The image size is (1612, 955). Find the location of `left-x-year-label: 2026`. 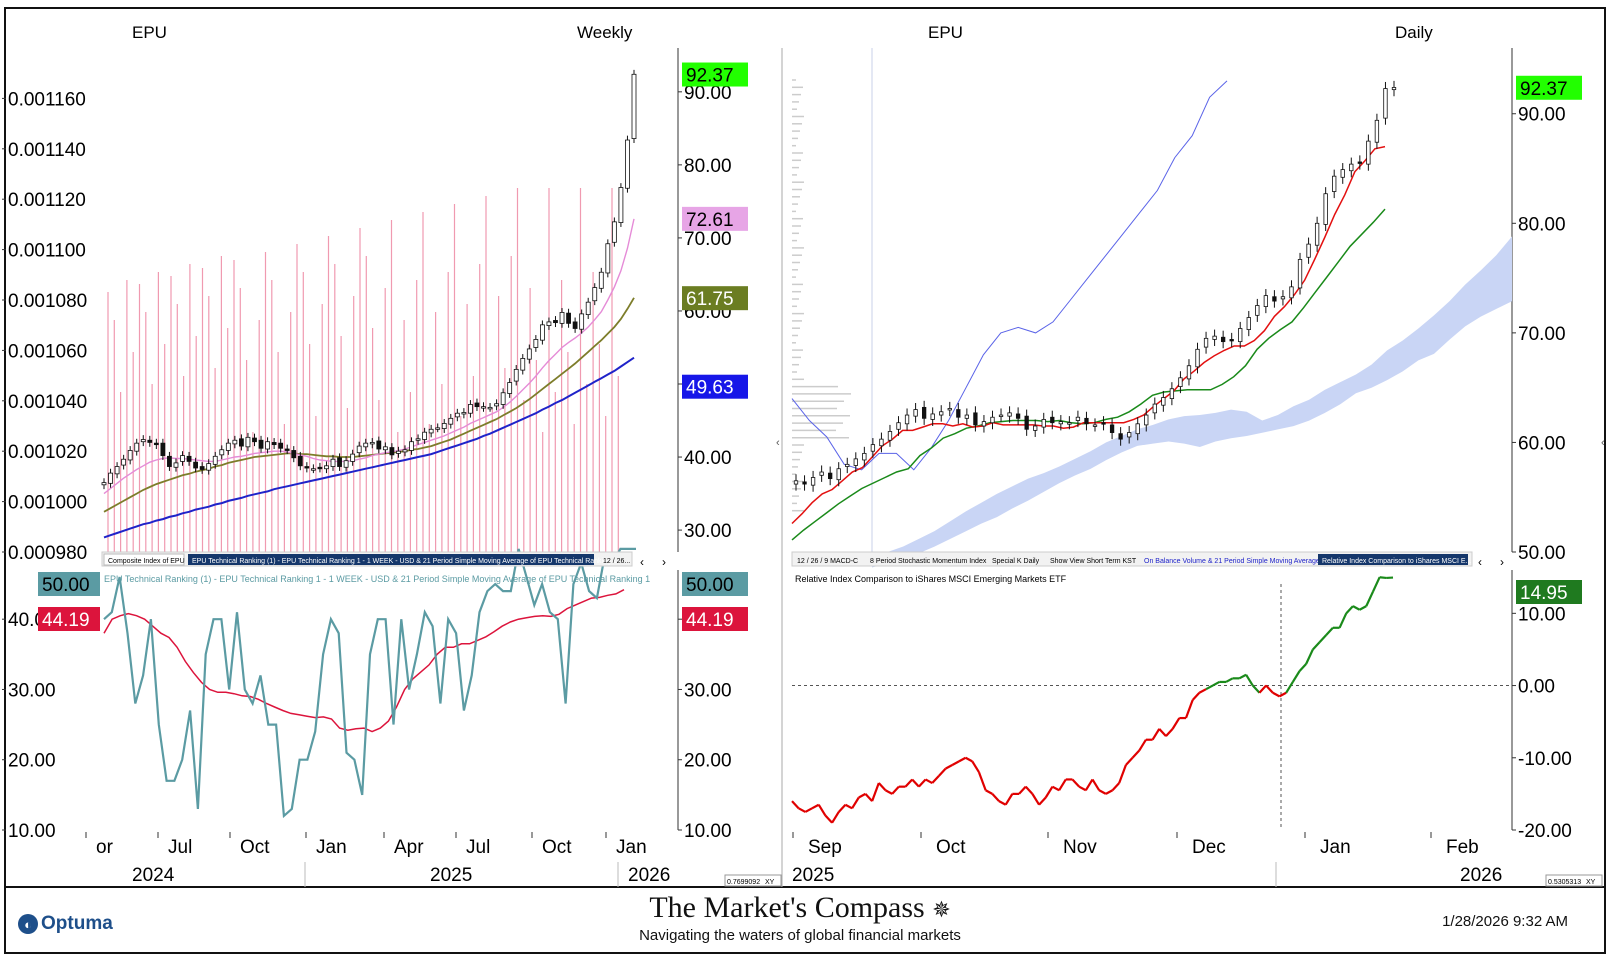

left-x-year-label: 2026 is located at coordinates (649, 875).